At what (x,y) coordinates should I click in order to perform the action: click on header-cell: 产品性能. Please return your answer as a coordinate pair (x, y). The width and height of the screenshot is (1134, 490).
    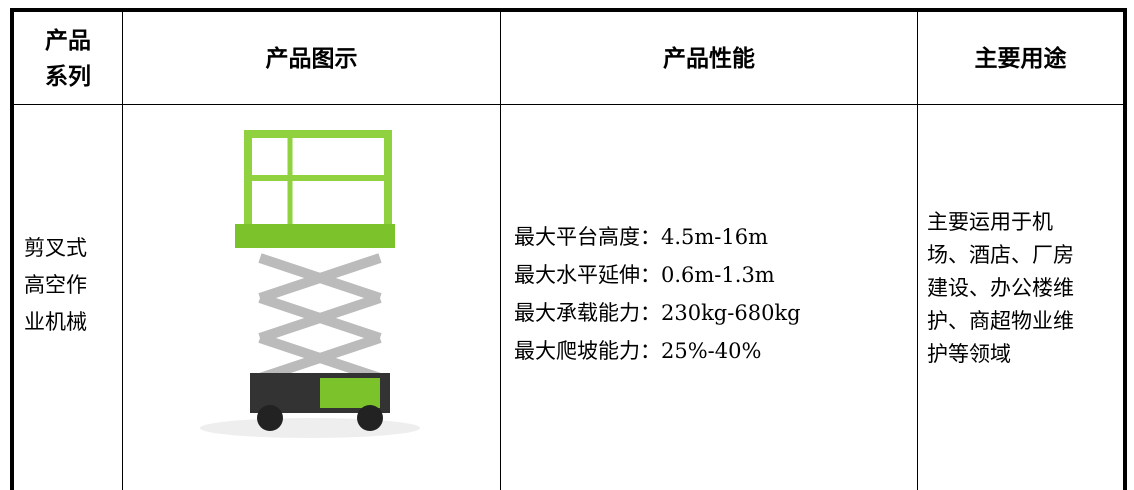
    Looking at the image, I should click on (709, 58).